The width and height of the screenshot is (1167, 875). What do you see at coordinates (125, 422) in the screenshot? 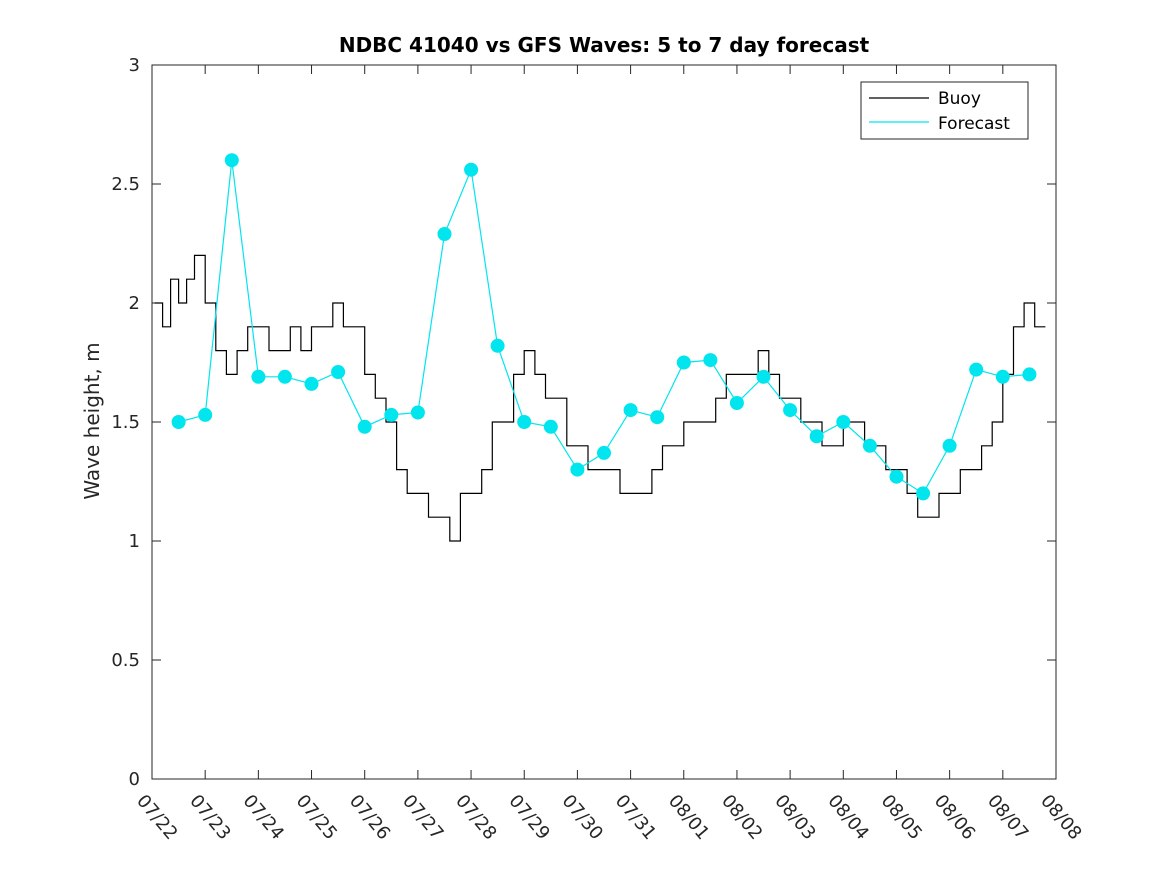
I see `y-tick-label: 1.5` at bounding box center [125, 422].